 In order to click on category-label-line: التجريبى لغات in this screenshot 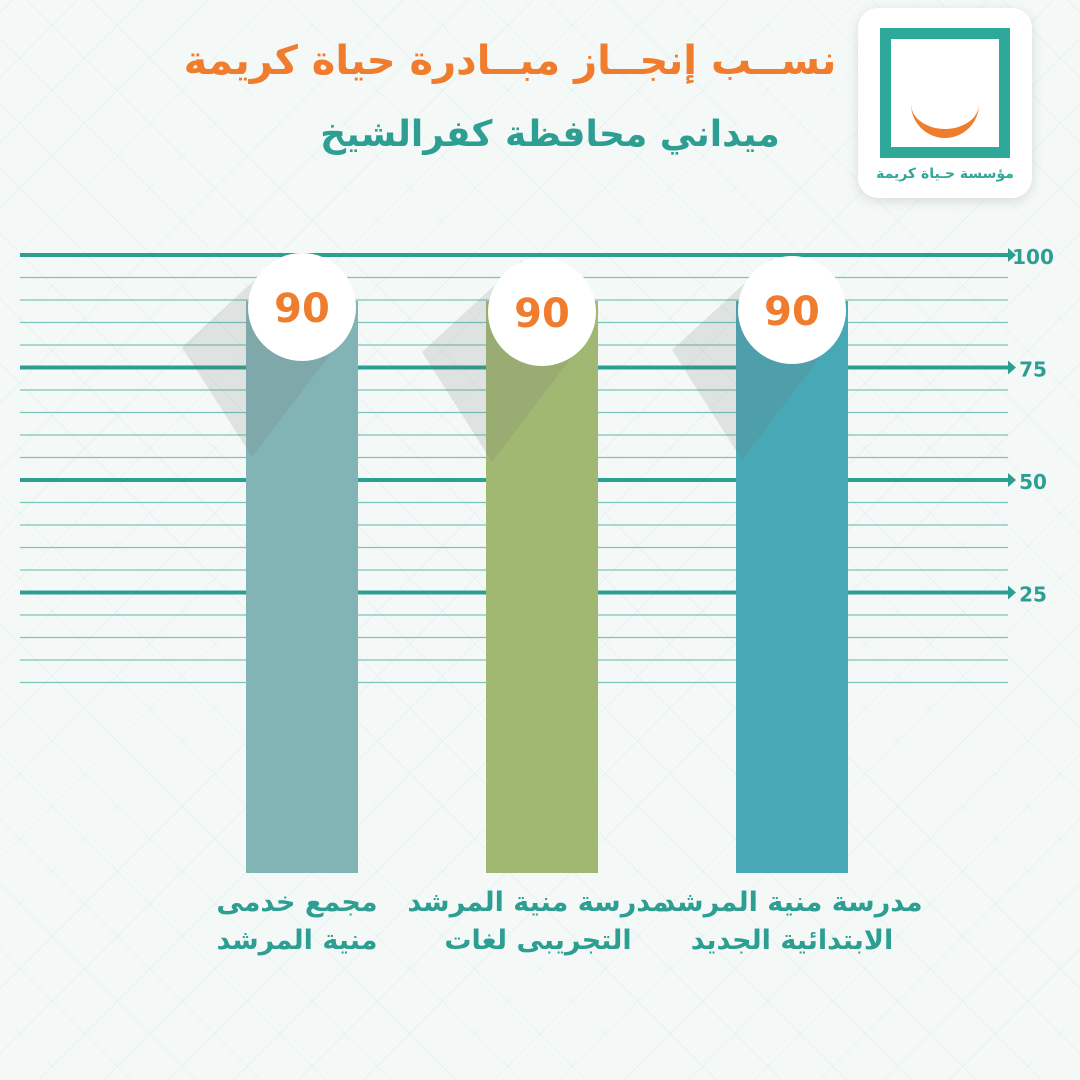, I will do `click(538, 940)`.